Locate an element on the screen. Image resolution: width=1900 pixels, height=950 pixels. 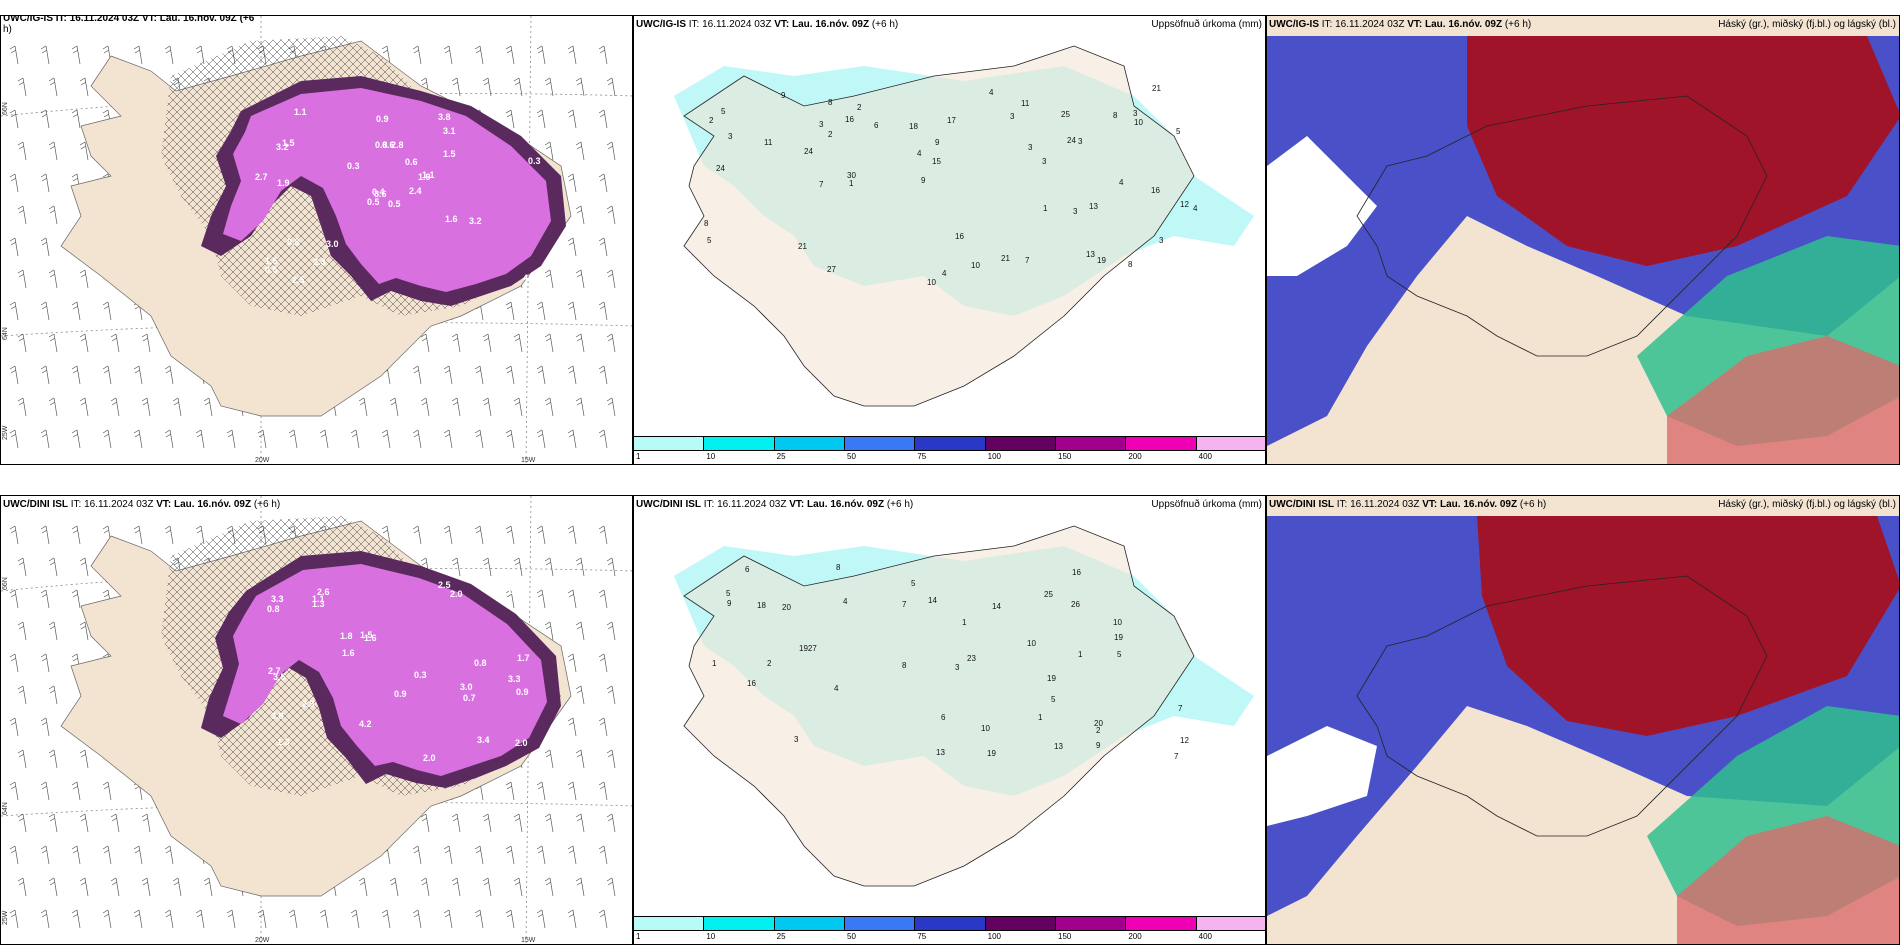
value-label: 1.8 is located at coordinates (346, 636).